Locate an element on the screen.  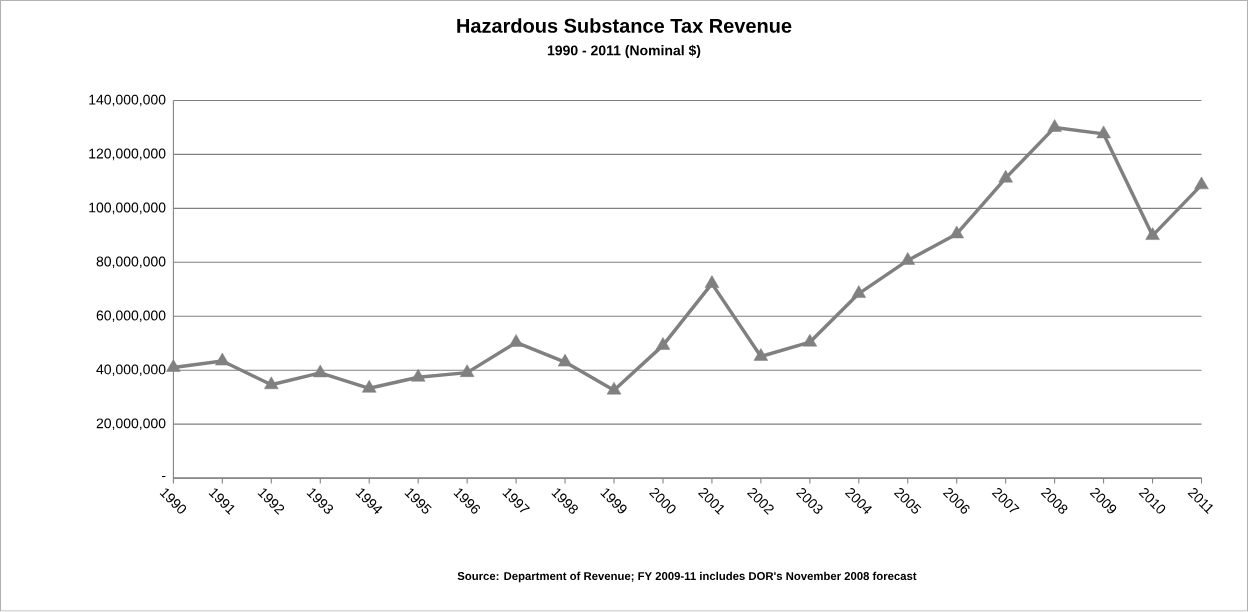
chart-title: Hazardous Substance Tax Revenue is located at coordinates (624, 26).